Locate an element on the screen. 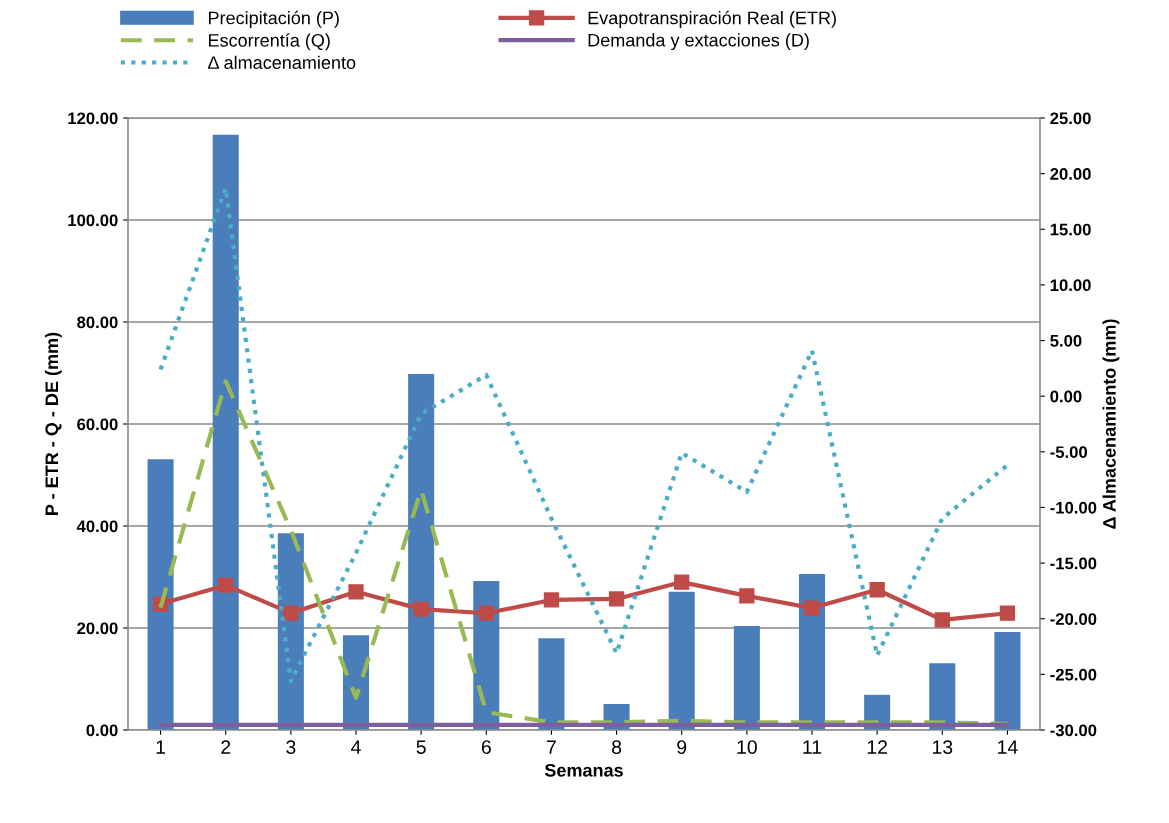 This screenshot has width=1169, height=823. y2-tick-label: 15.00 is located at coordinates (1070, 229).